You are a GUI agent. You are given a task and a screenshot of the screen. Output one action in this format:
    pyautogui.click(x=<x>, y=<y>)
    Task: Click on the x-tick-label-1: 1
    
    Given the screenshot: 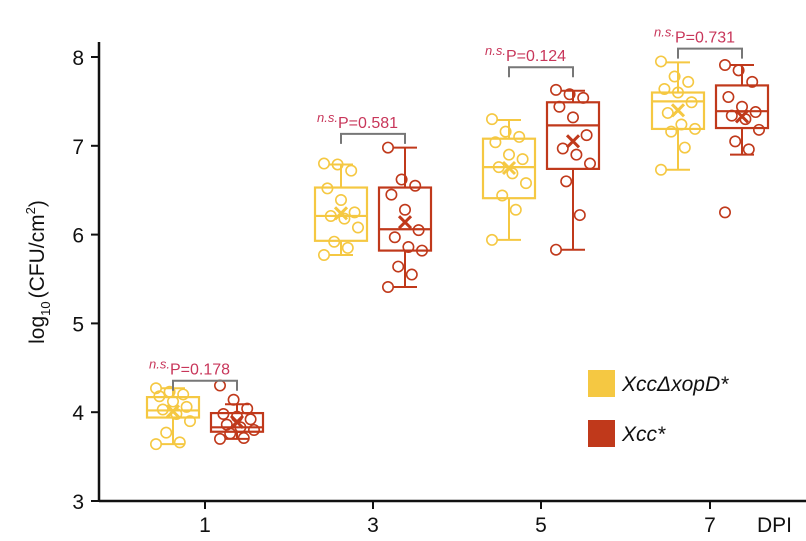 What is the action you would take?
    pyautogui.click(x=205, y=525)
    